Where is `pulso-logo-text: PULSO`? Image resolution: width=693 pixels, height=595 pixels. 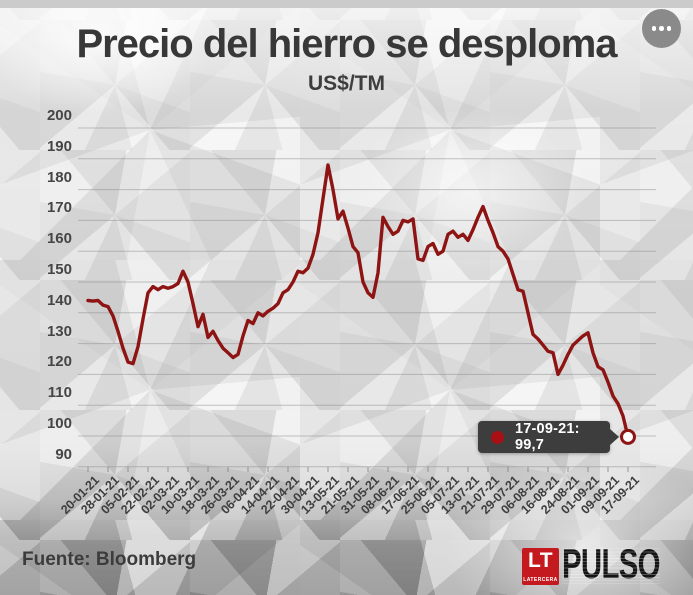
pulso-logo-text: PULSO is located at coordinates (611, 563).